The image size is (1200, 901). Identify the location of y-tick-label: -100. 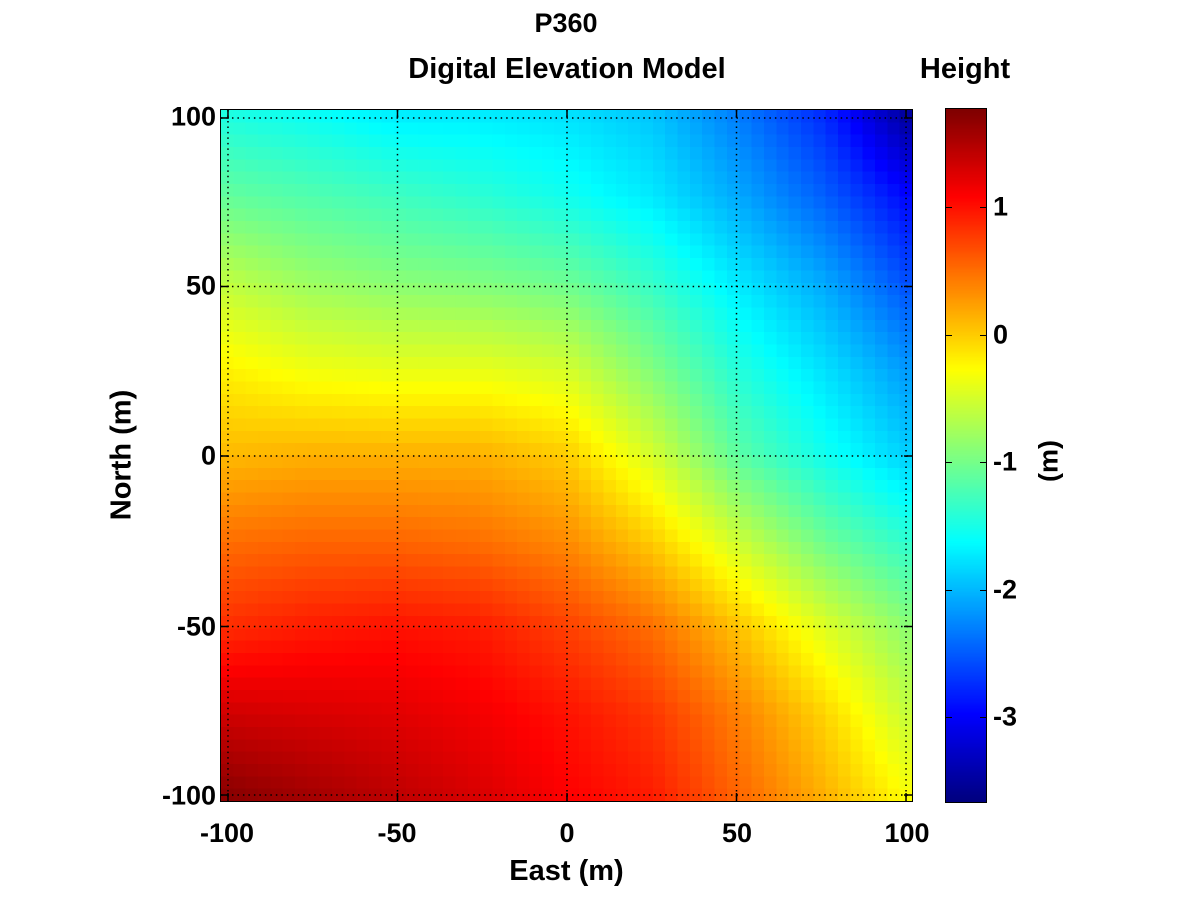
(188, 795).